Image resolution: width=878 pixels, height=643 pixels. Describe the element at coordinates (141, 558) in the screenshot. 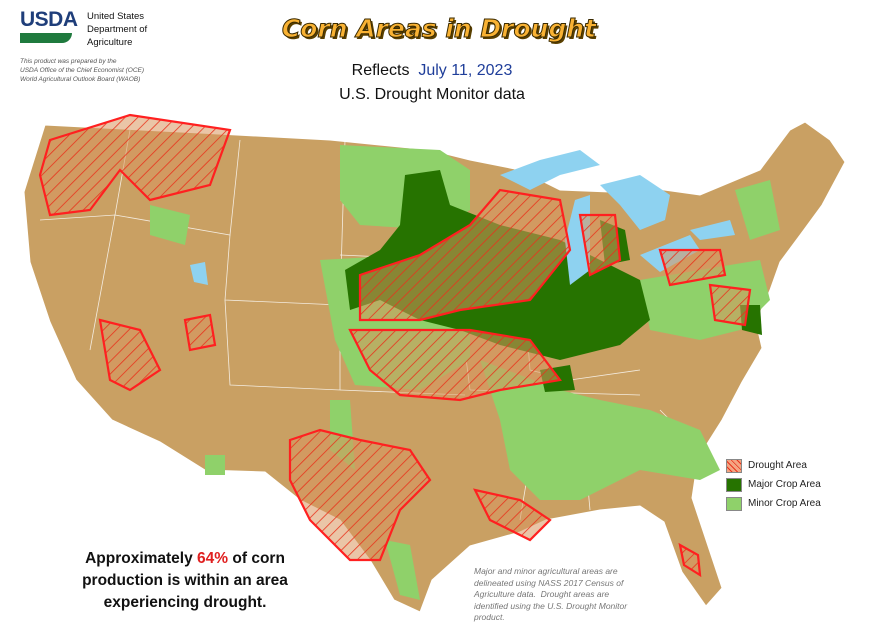

I see `summary-text: Approximately` at that location.